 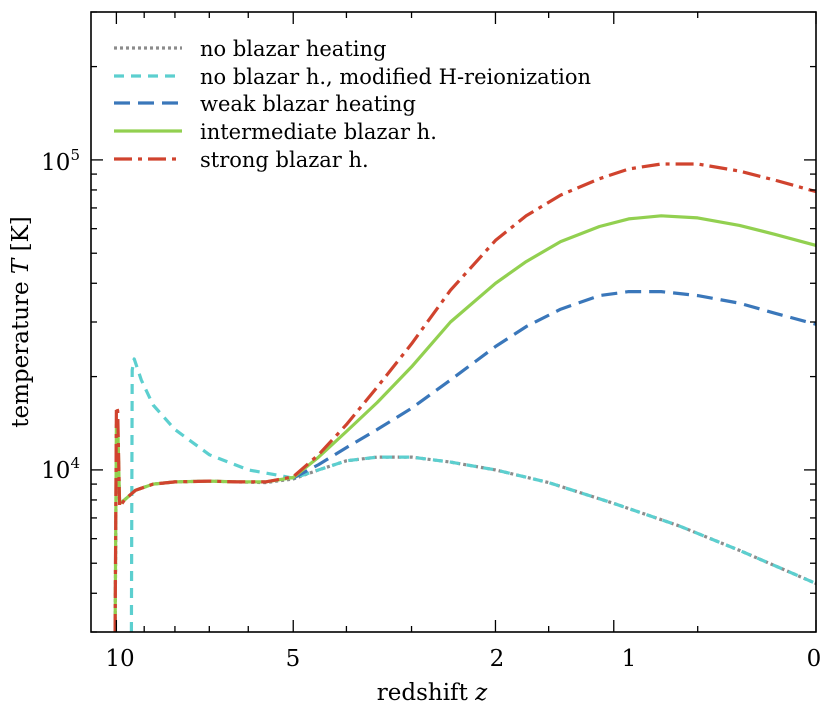 I want to click on legend-entry-weak-blazar-heating: weak blazar heating, so click(x=265, y=104).